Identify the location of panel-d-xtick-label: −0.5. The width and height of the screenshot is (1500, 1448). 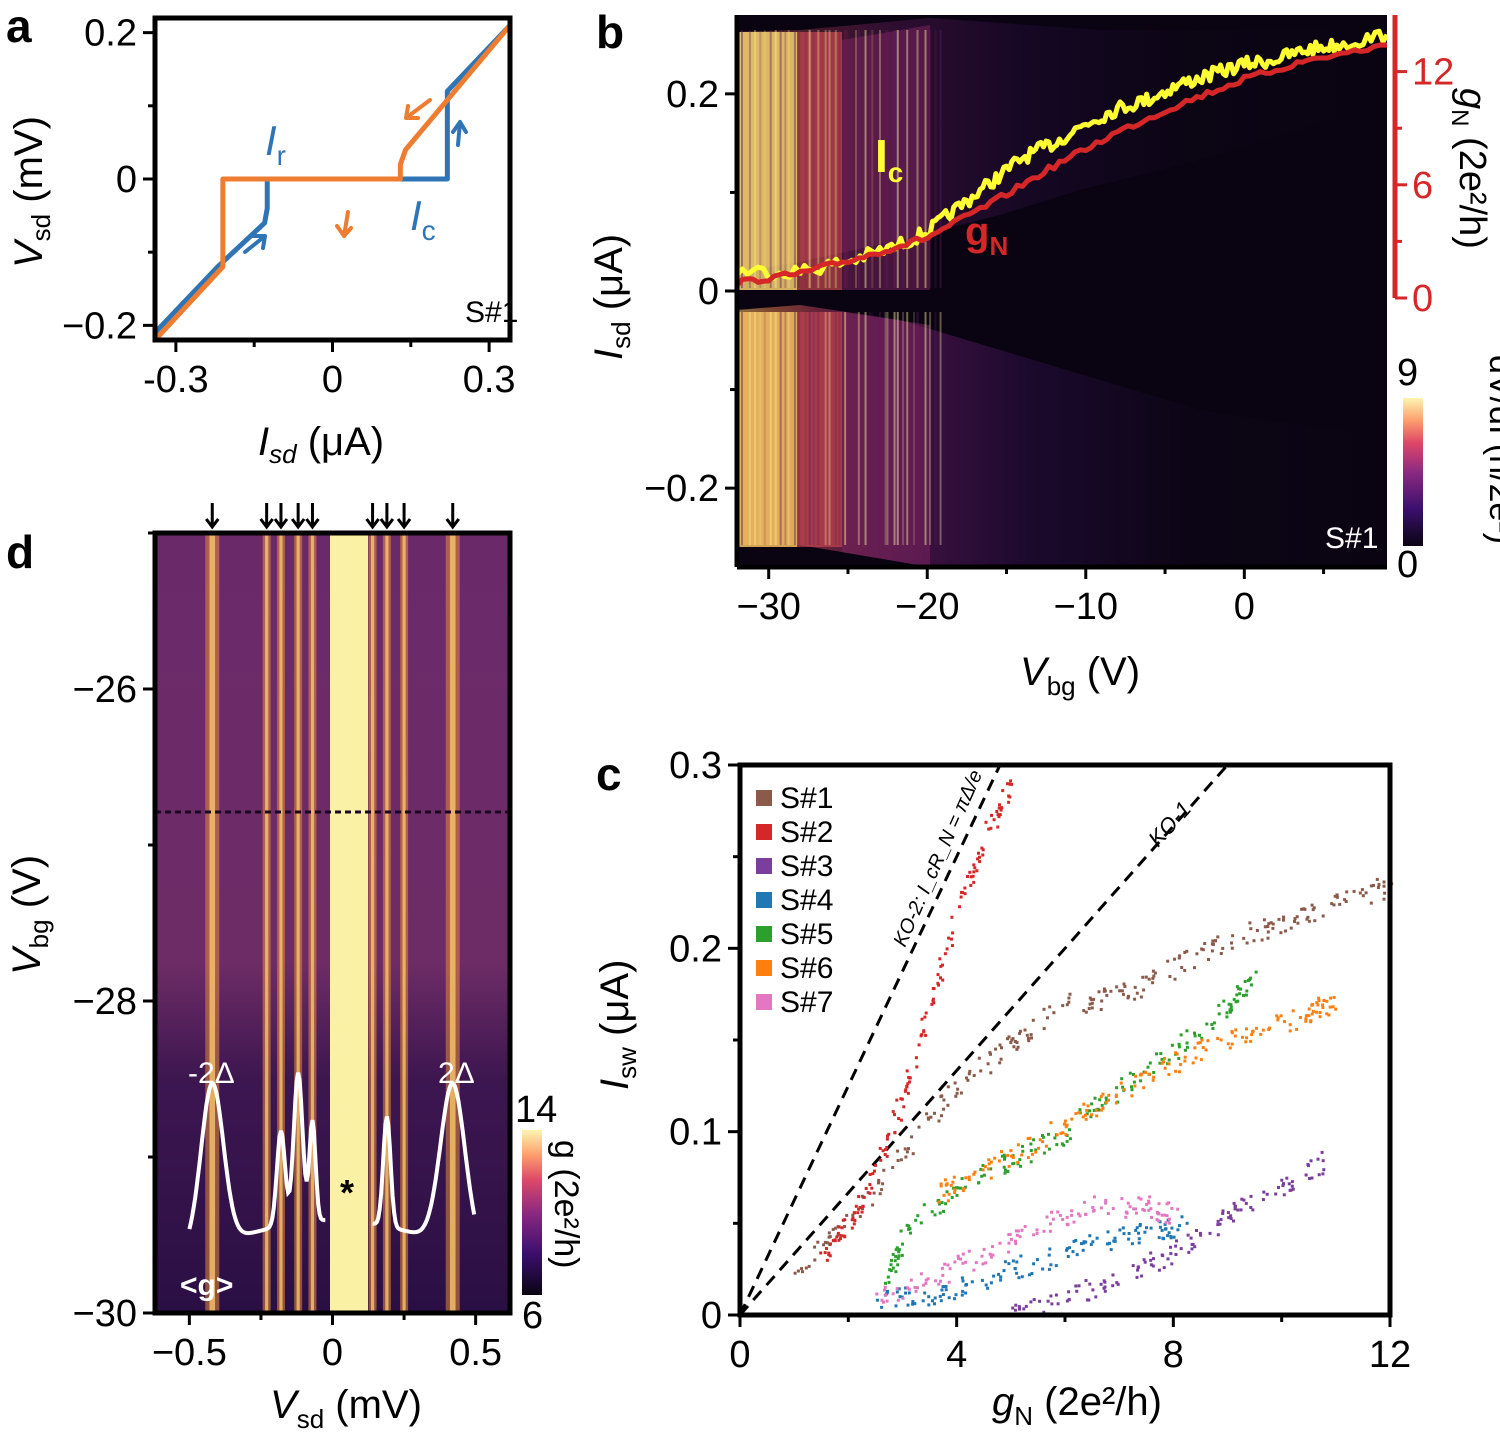
(189, 1353).